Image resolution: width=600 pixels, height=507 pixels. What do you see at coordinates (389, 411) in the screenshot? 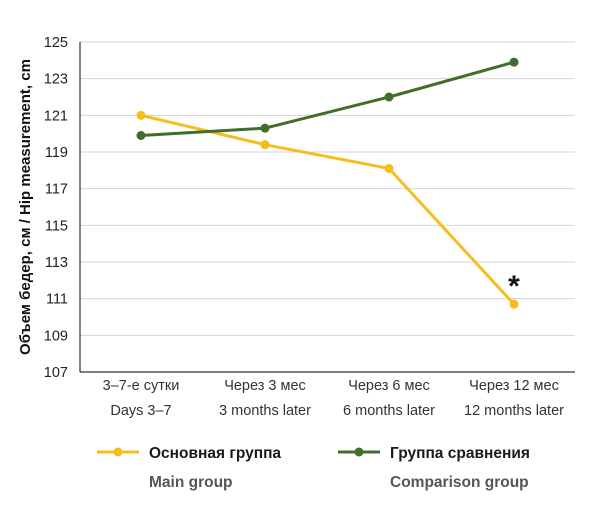
I see `x-category-label-en: 6 months later` at bounding box center [389, 411].